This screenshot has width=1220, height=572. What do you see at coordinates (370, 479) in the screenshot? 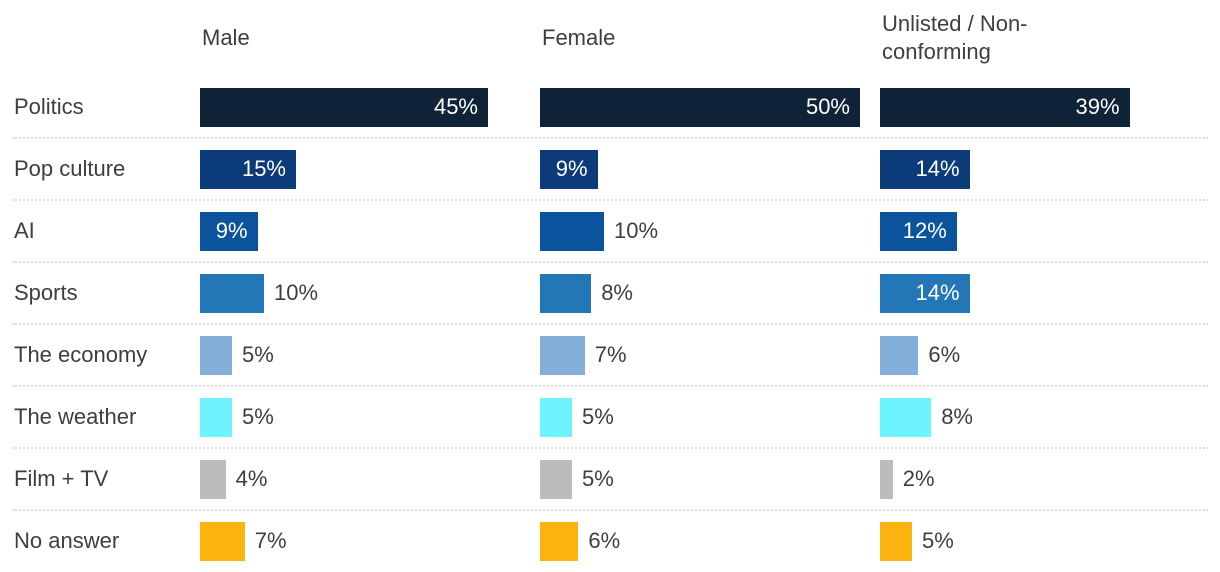
I see `bar-cell: 4%` at bounding box center [370, 479].